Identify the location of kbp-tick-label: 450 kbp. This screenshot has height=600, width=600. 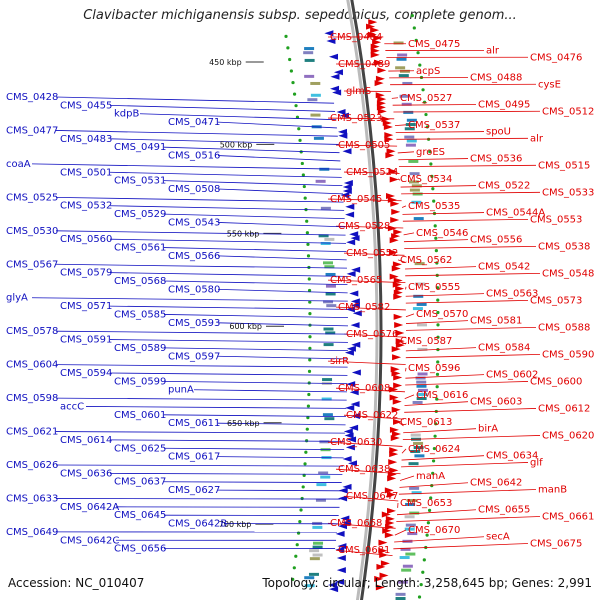
(225, 62).